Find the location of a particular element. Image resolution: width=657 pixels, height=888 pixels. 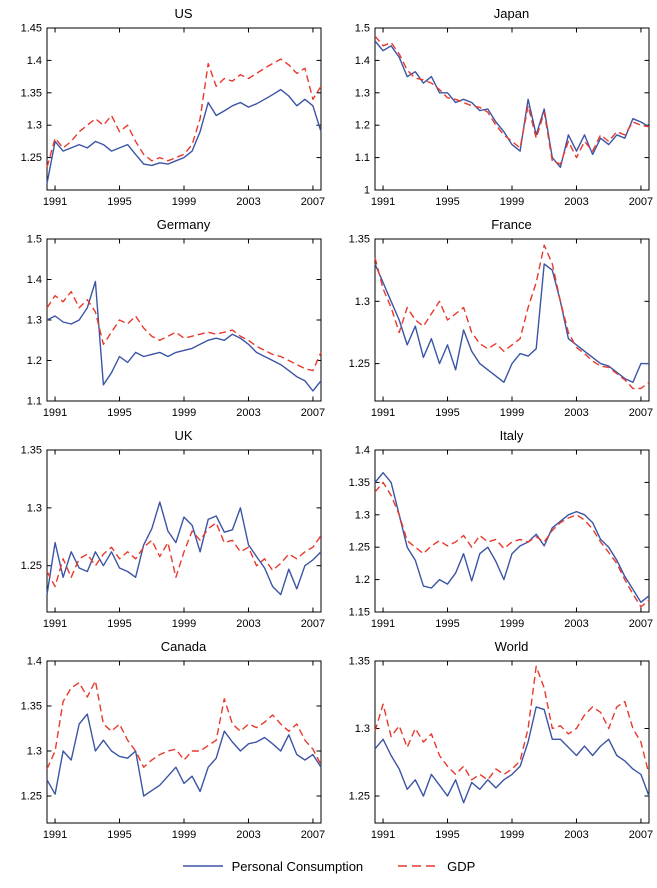

plot-title-japan: Japan is located at coordinates (511, 13).